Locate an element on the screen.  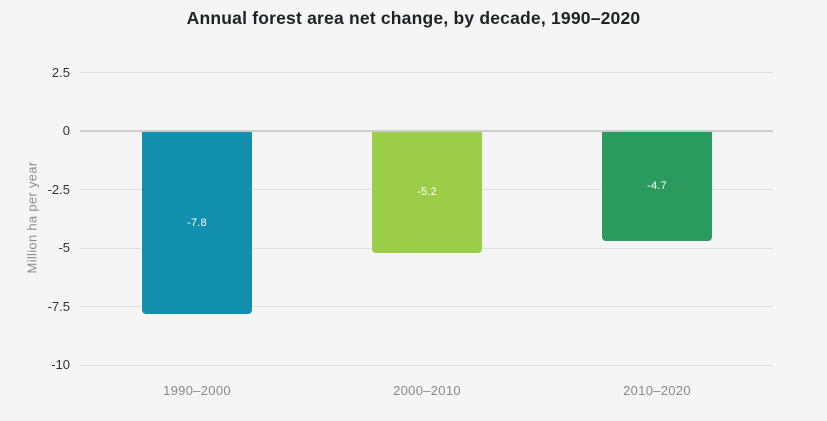
y-tick-label: -7.5 is located at coordinates (58, 306).